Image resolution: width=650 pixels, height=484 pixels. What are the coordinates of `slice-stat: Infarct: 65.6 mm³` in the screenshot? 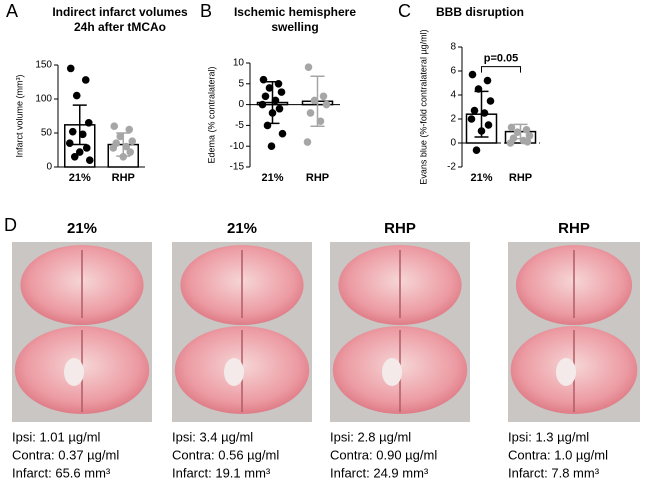 It's located at (61, 472).